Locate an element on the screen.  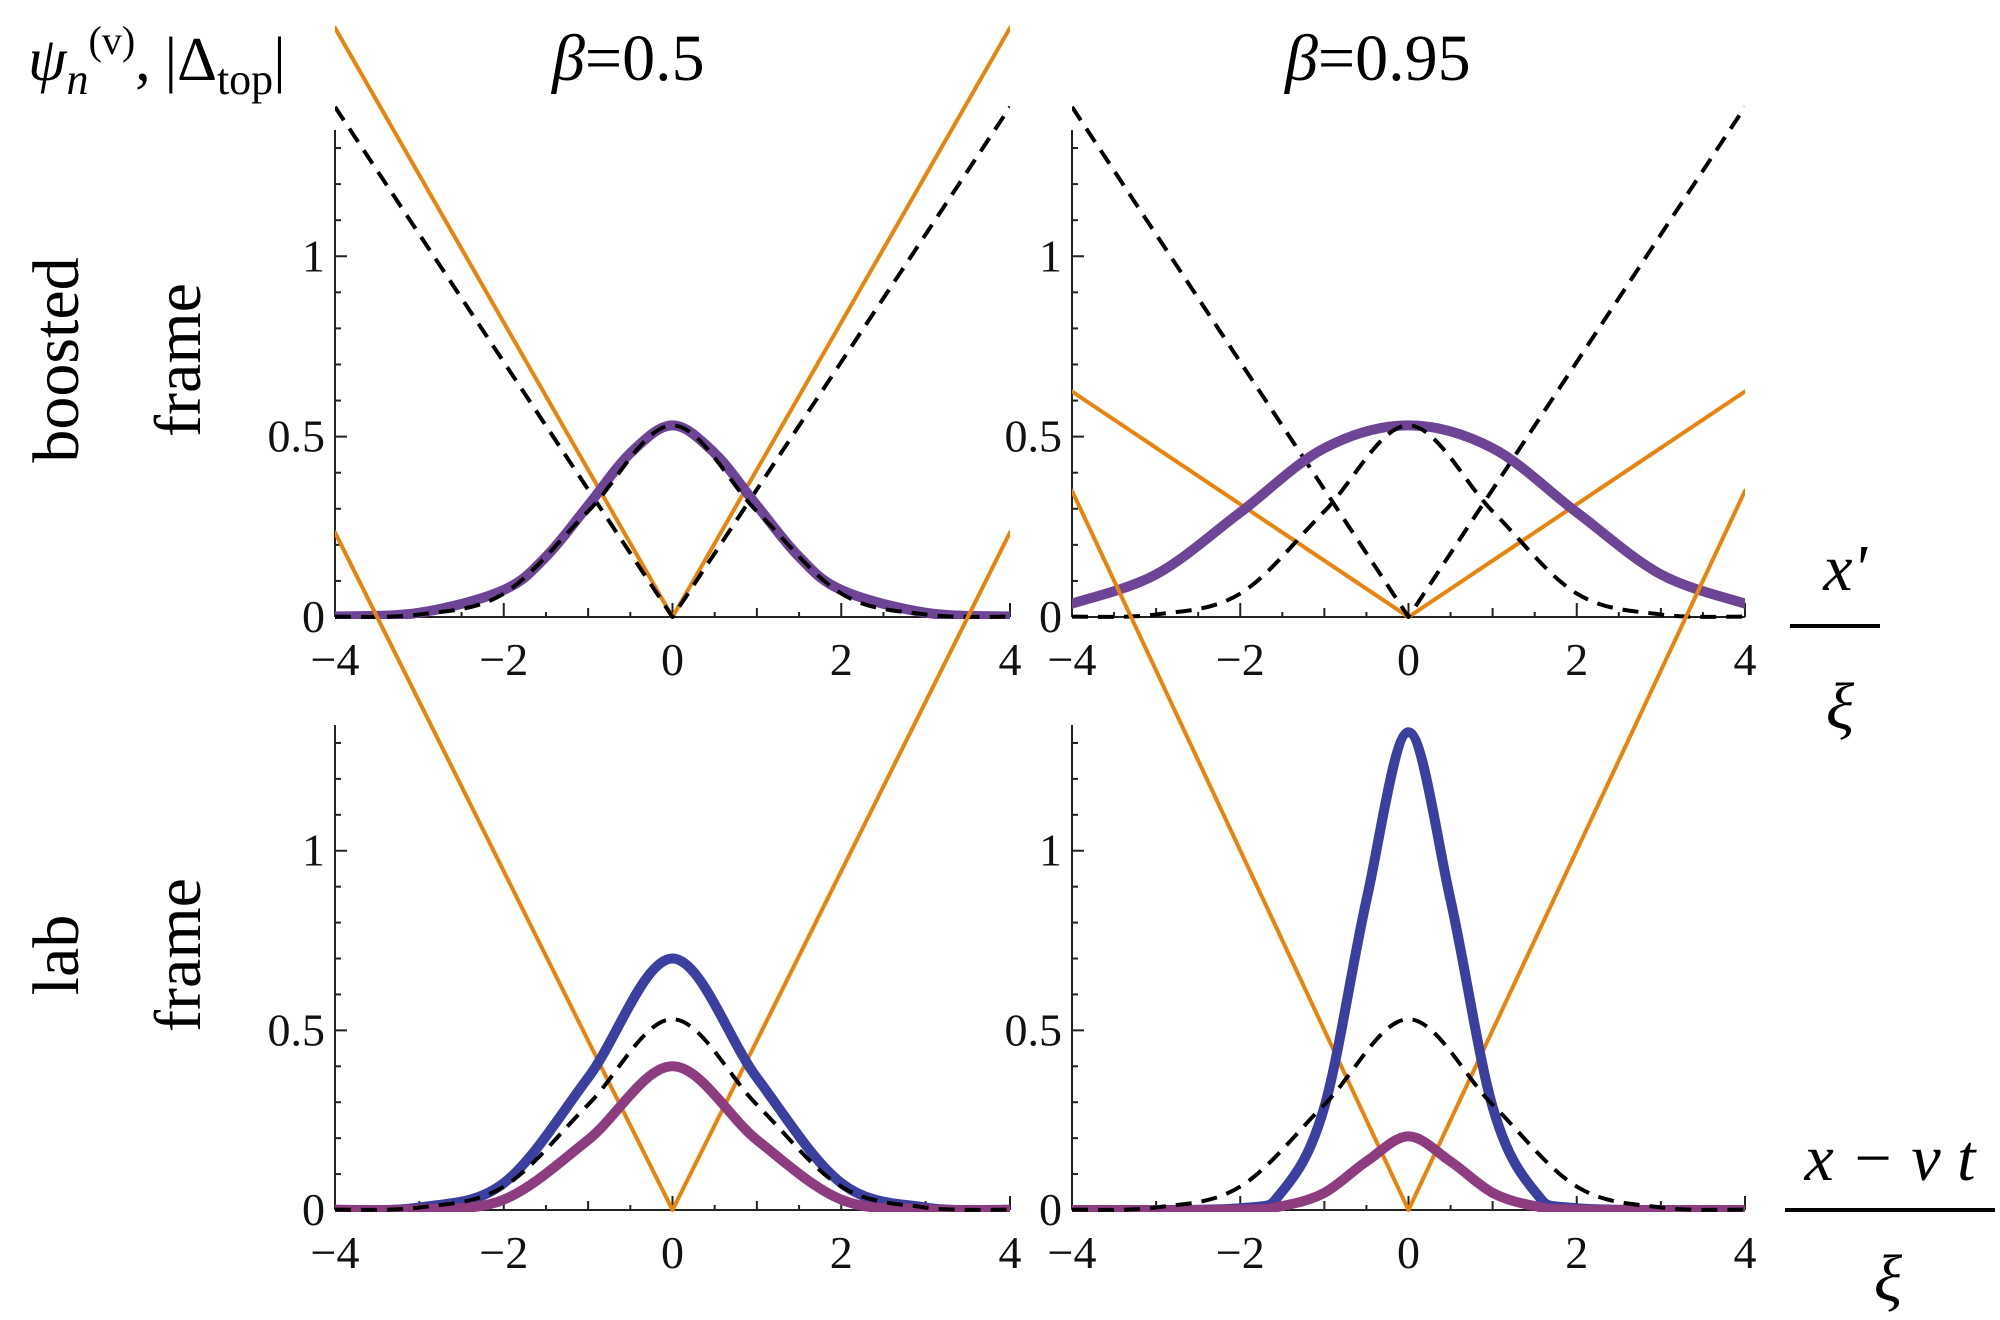
column-title-beta-05: β=0.5 is located at coordinates (627, 58).